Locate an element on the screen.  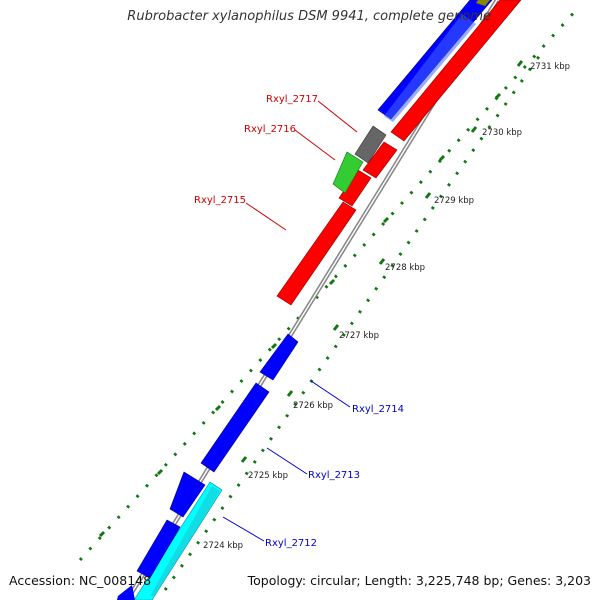
gene-olive-top is located at coordinates (483, 3).